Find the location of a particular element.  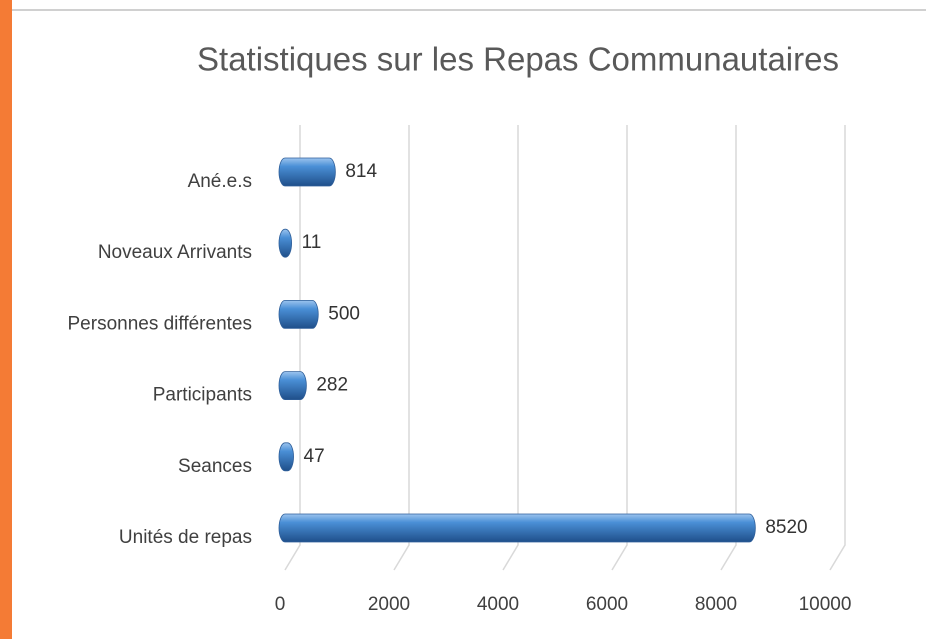

data-label: 11 is located at coordinates (312, 242).